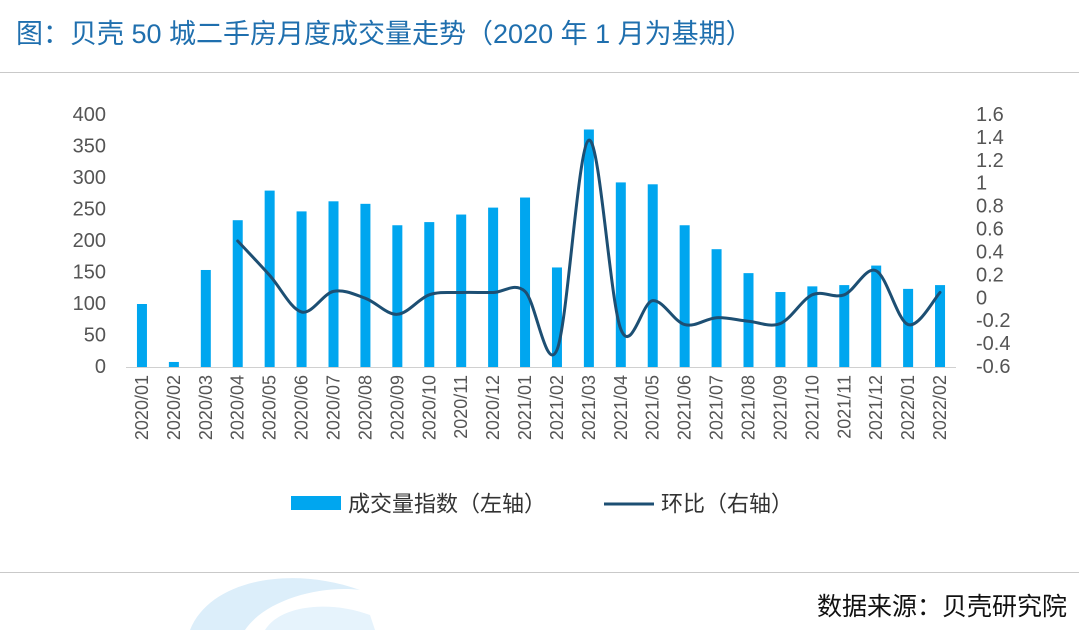  I want to click on y-left-tick-label: 150, so click(89, 273).